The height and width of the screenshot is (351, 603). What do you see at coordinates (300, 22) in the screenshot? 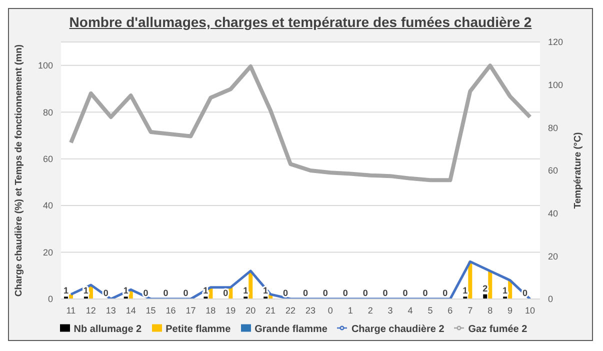
I see `chart-title: Nombre d'allumages, charges et température des fumées chaudière 2` at bounding box center [300, 22].